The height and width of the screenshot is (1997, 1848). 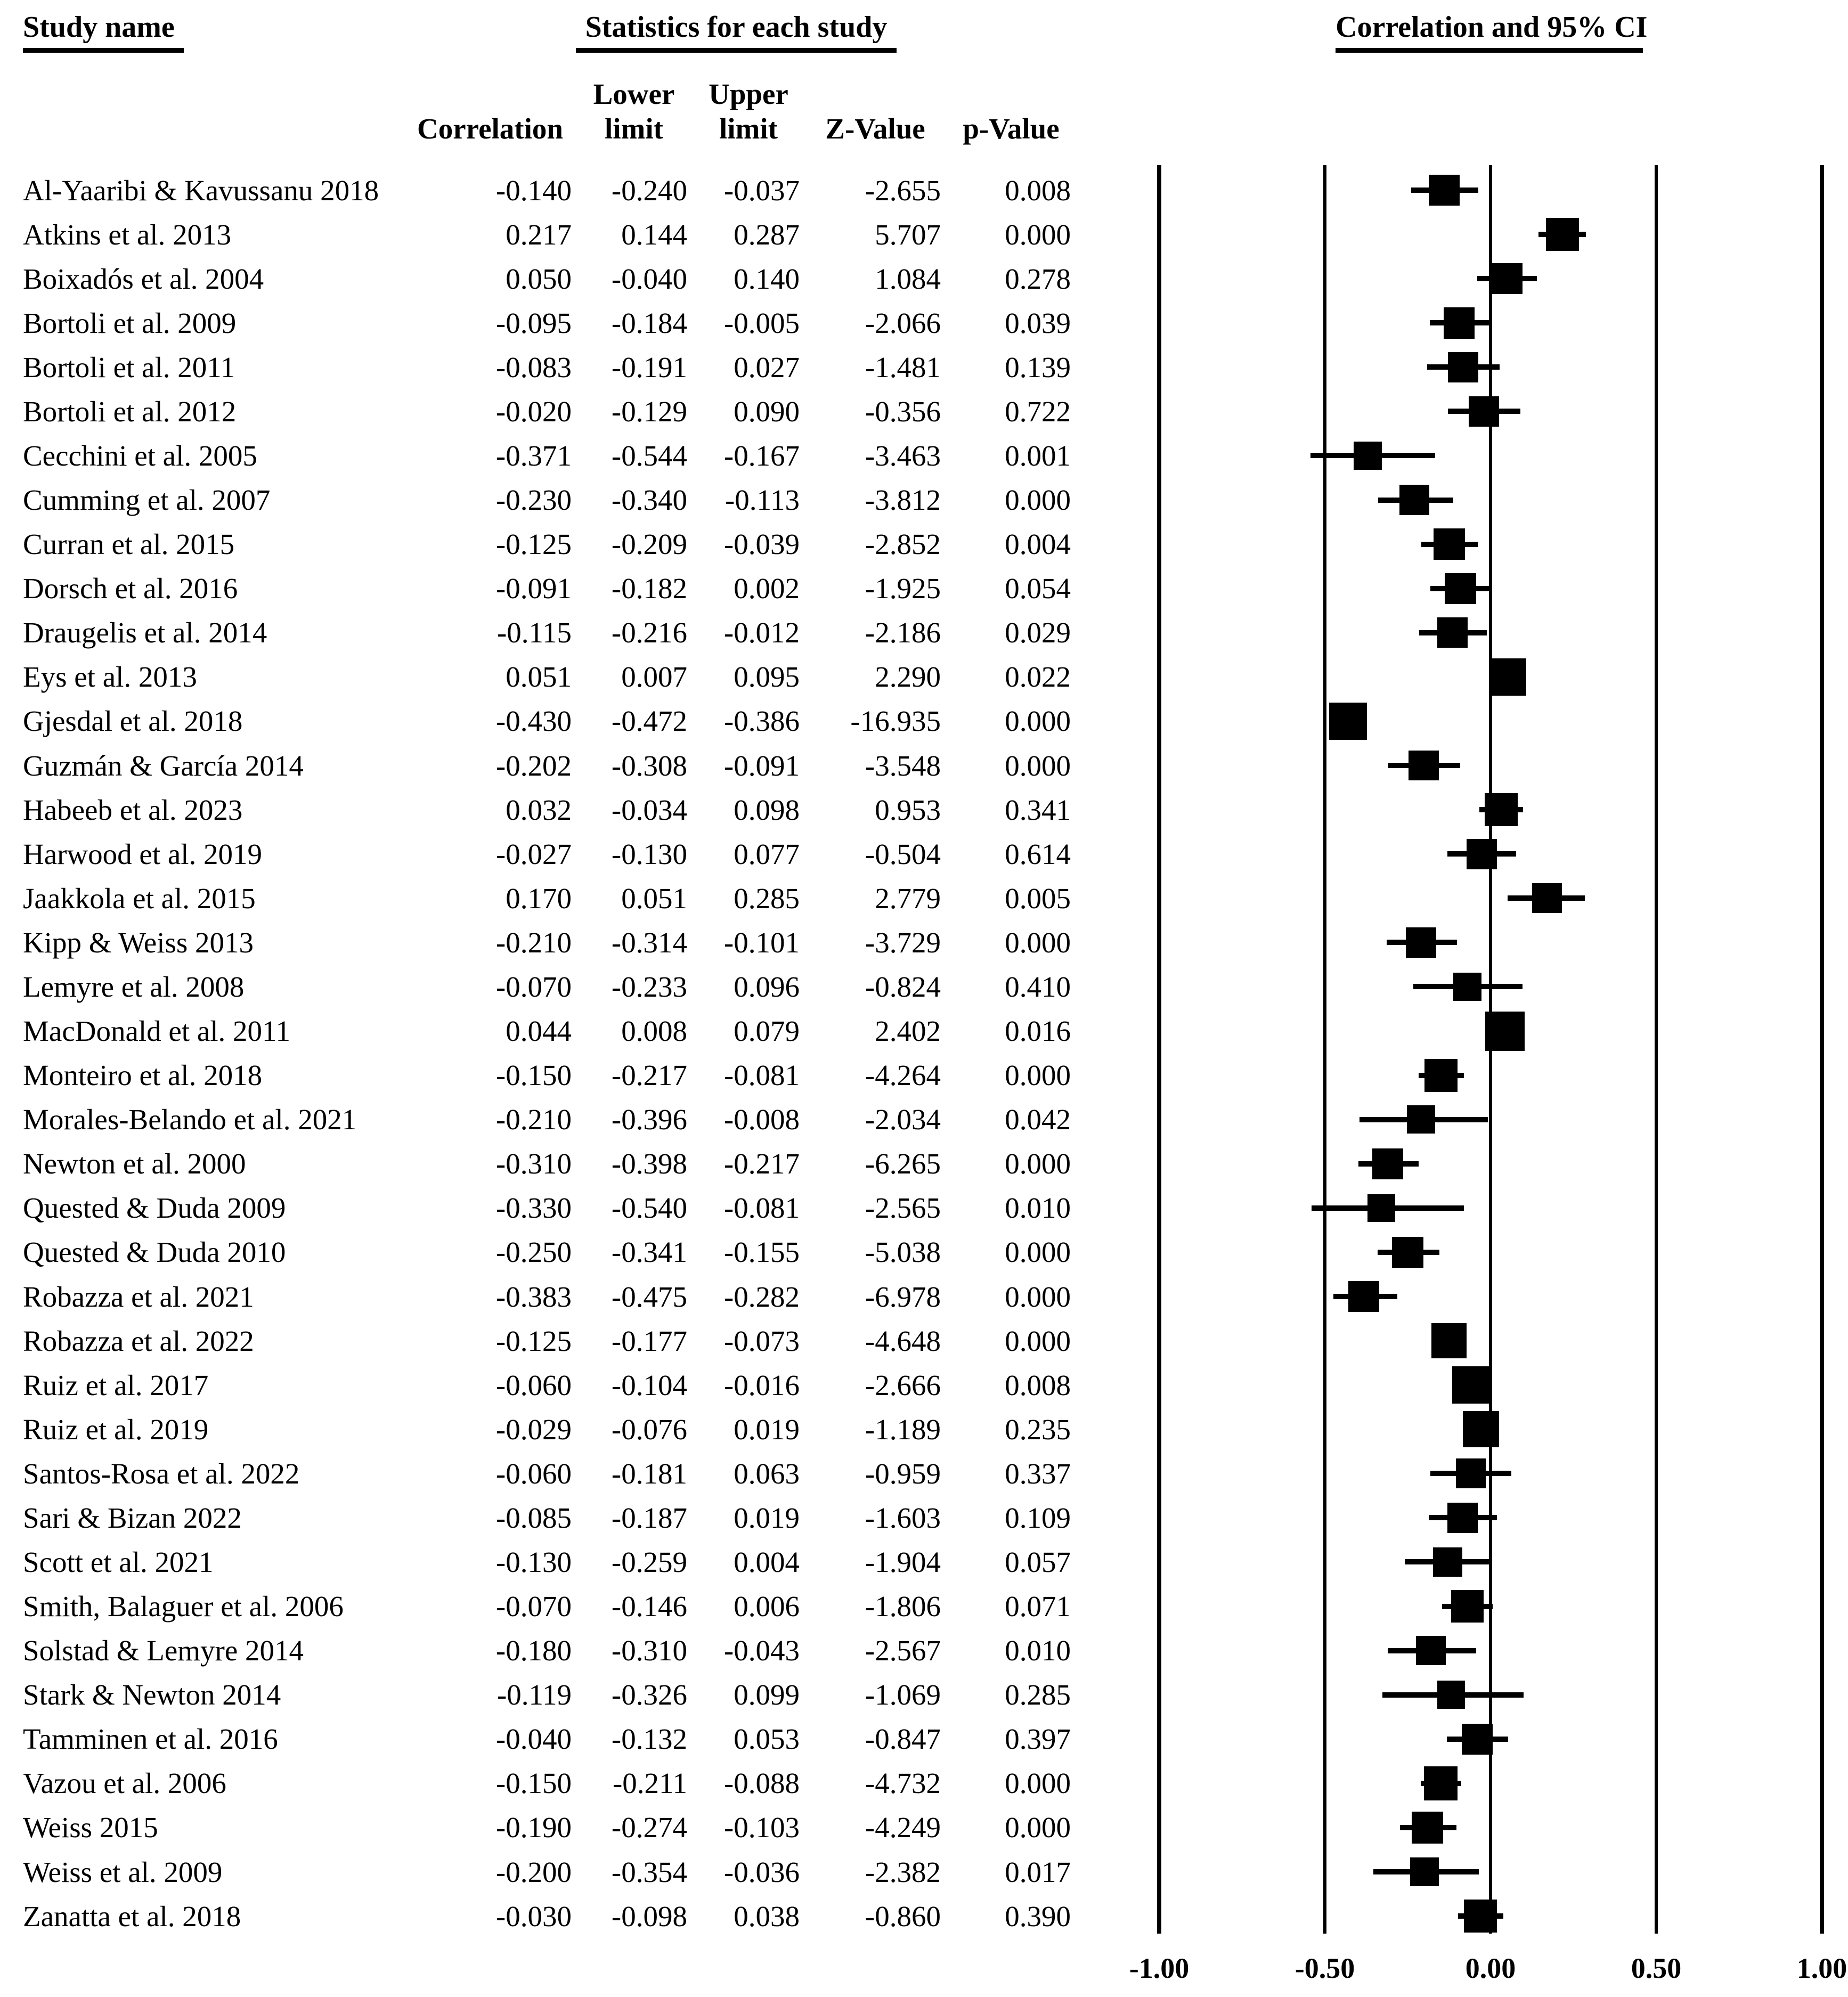 I want to click on p-value: 0.017, so click(x=1038, y=1872).